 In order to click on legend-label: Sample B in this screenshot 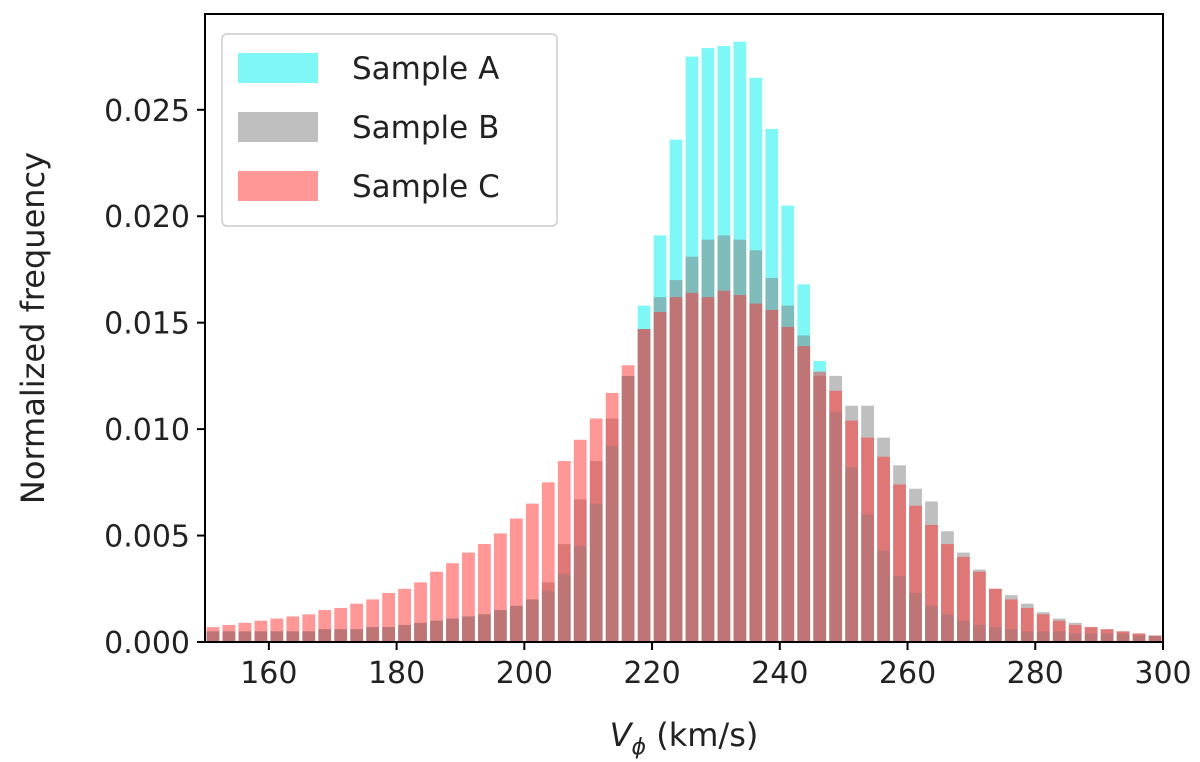, I will do `click(425, 128)`.